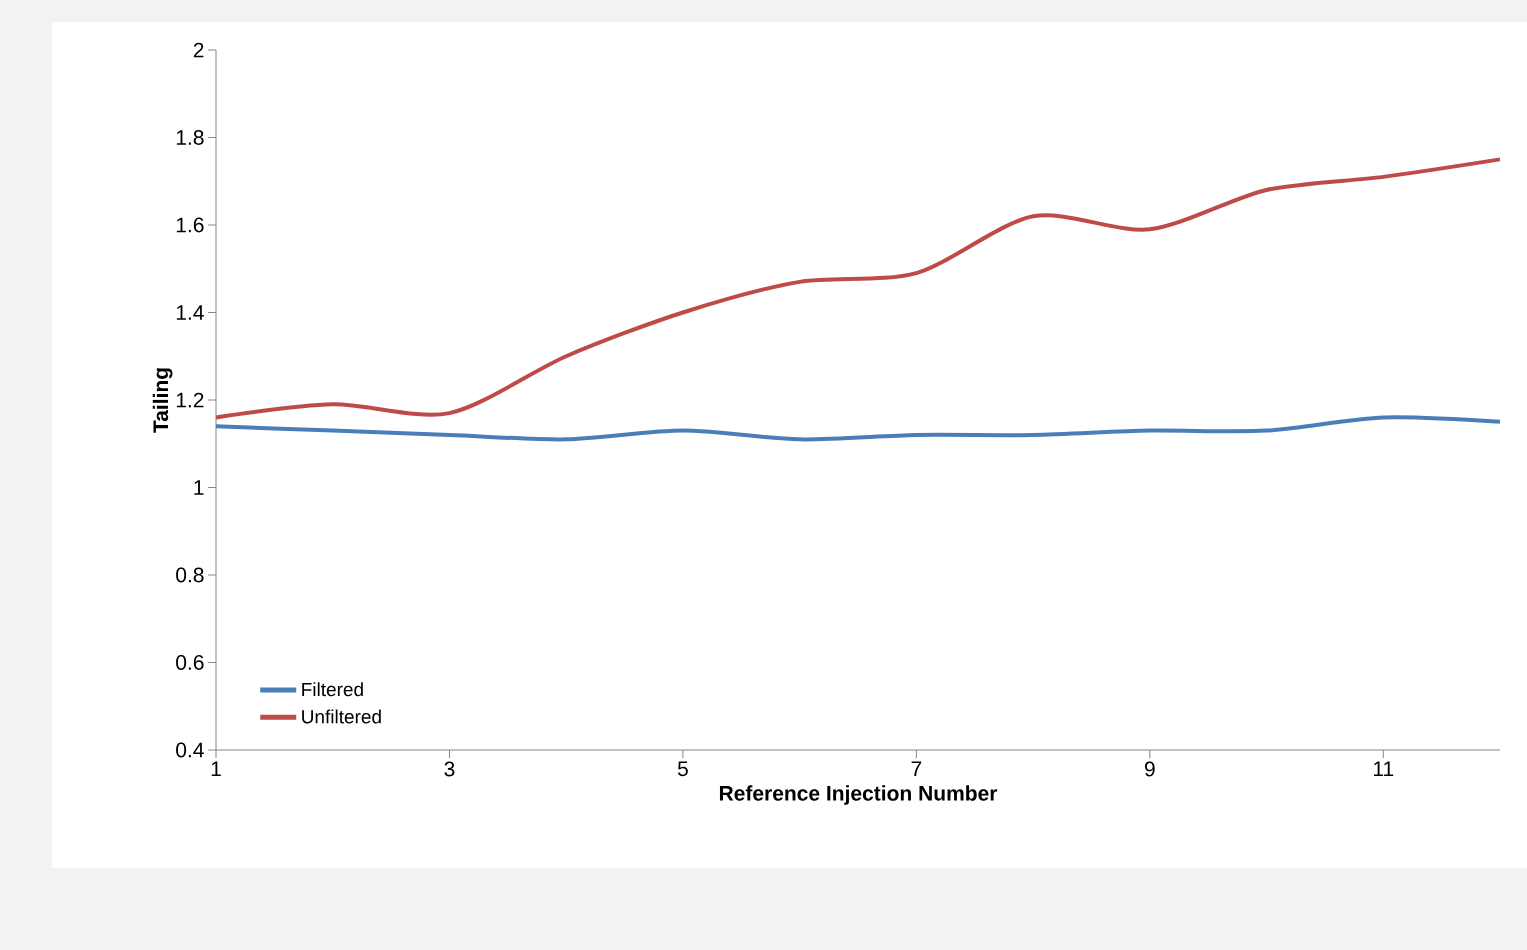  Describe the element at coordinates (198, 50) in the screenshot. I see `y-tick-label: 2` at that location.